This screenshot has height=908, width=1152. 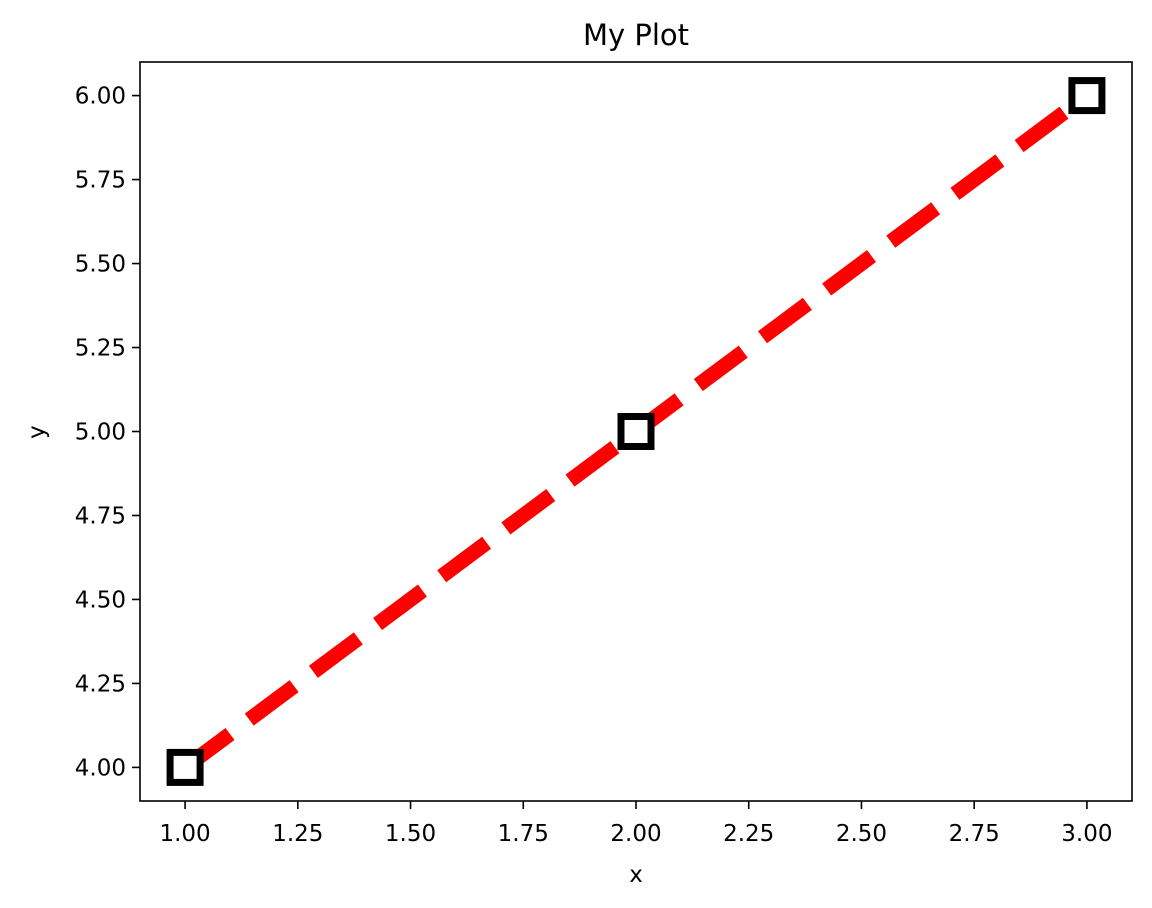 I want to click on x-axis-ticks: 1.00 1.25 1.50 1.75 2.00 2.25 2.50 2.75 3.00, so click(x=636, y=824).